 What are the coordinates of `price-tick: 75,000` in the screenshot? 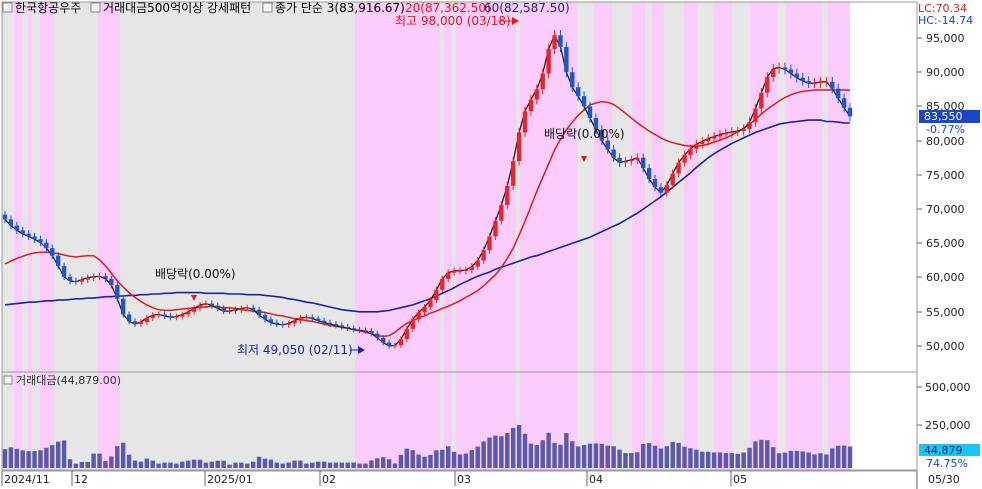 It's located at (945, 175).